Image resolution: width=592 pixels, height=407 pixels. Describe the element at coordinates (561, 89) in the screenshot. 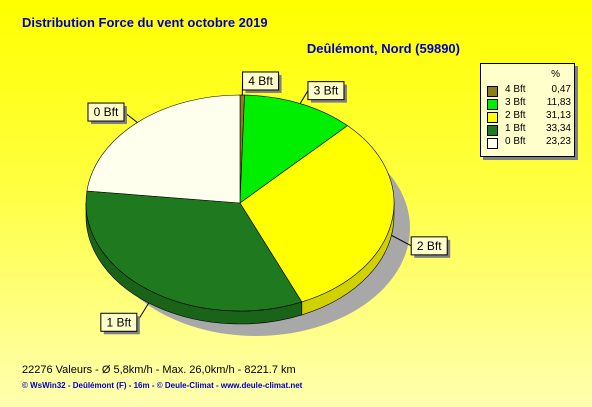

I see `legend-value: 0,47` at that location.